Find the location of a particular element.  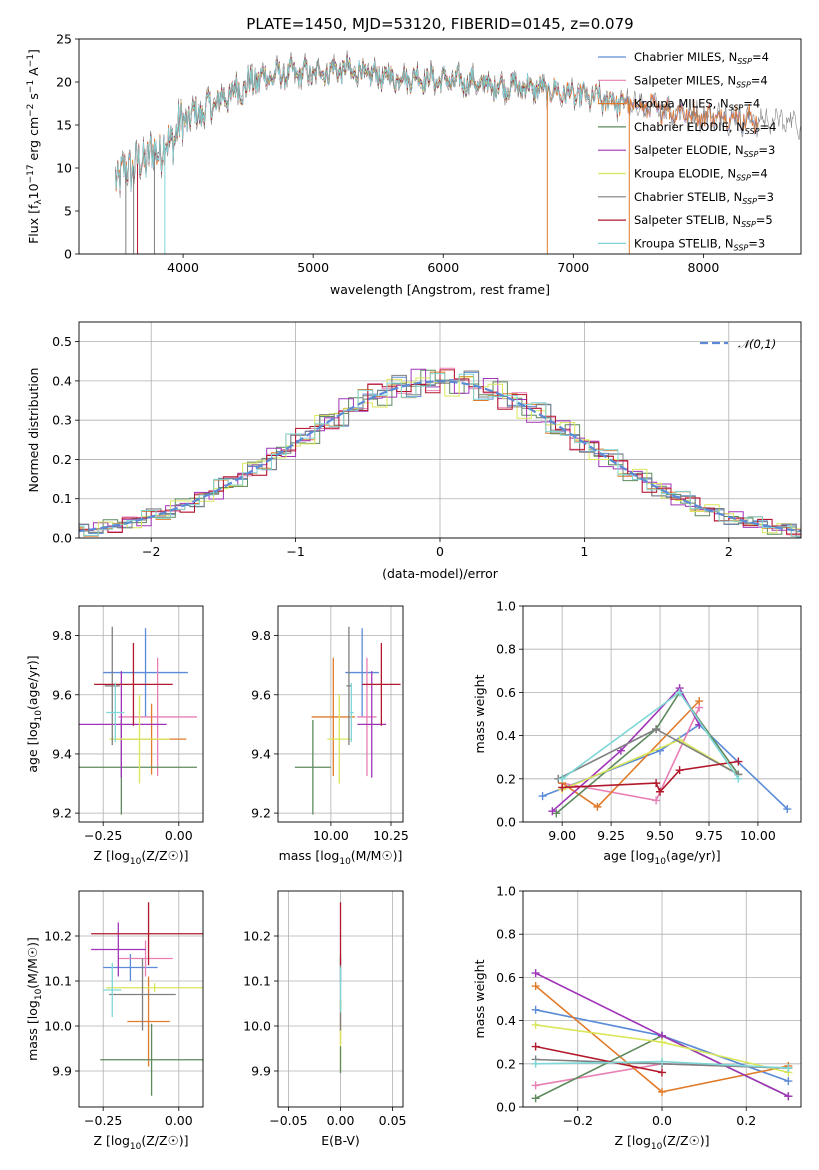

y-axis-label: mass weight is located at coordinates (479, 998).